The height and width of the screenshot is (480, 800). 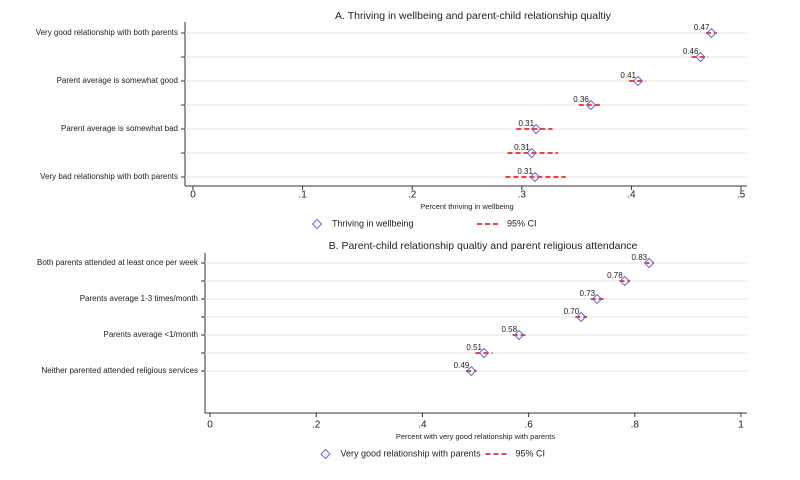 What do you see at coordinates (474, 347) in the screenshot?
I see `value-label: 0.51` at bounding box center [474, 347].